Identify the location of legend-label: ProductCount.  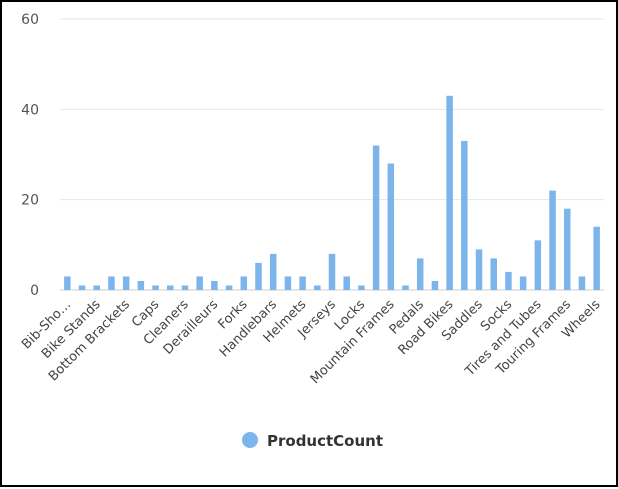
(325, 441).